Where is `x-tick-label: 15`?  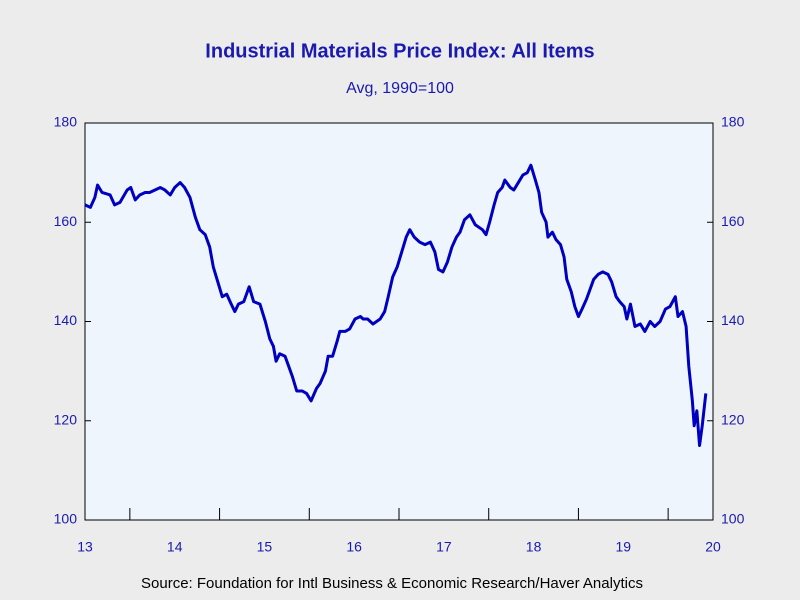
x-tick-label: 15 is located at coordinates (265, 547).